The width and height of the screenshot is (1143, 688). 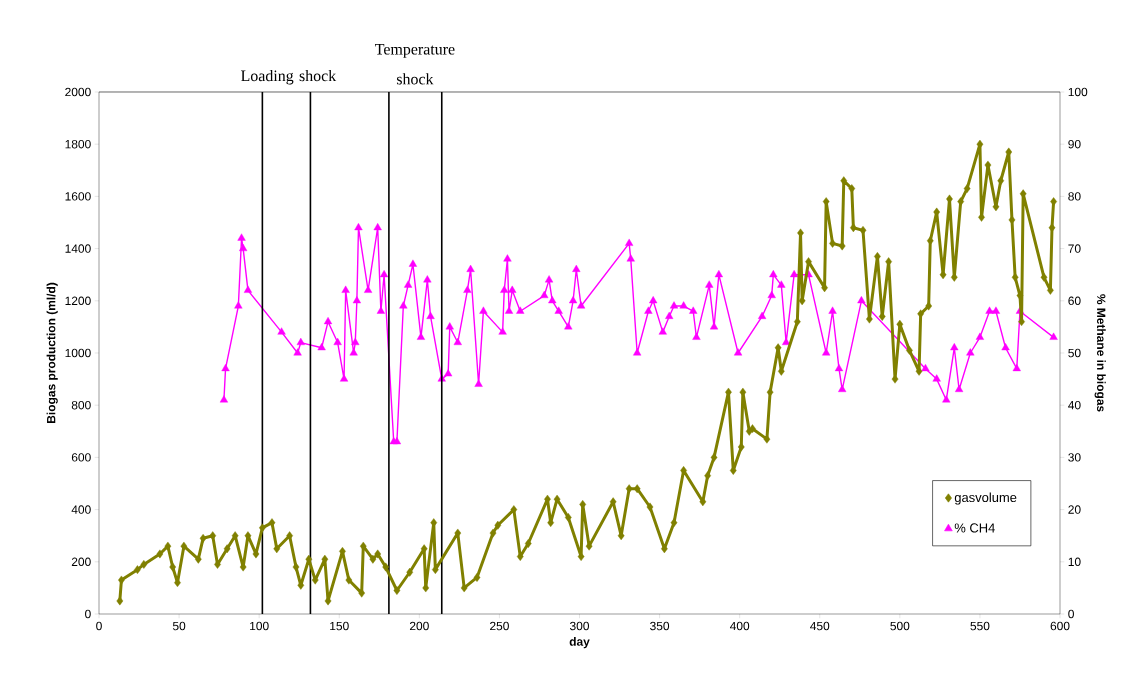 I want to click on y-tick-label: 800, so click(x=81, y=405).